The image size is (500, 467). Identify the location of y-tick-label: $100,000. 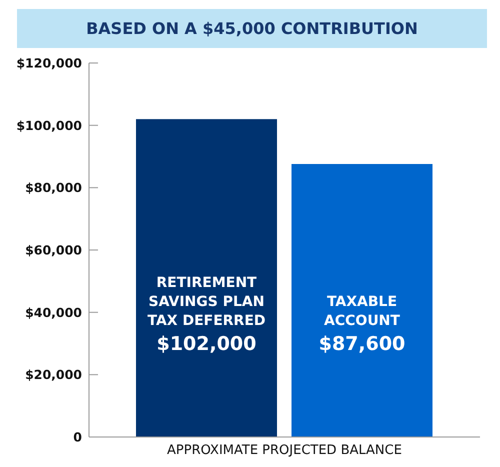
(49, 125).